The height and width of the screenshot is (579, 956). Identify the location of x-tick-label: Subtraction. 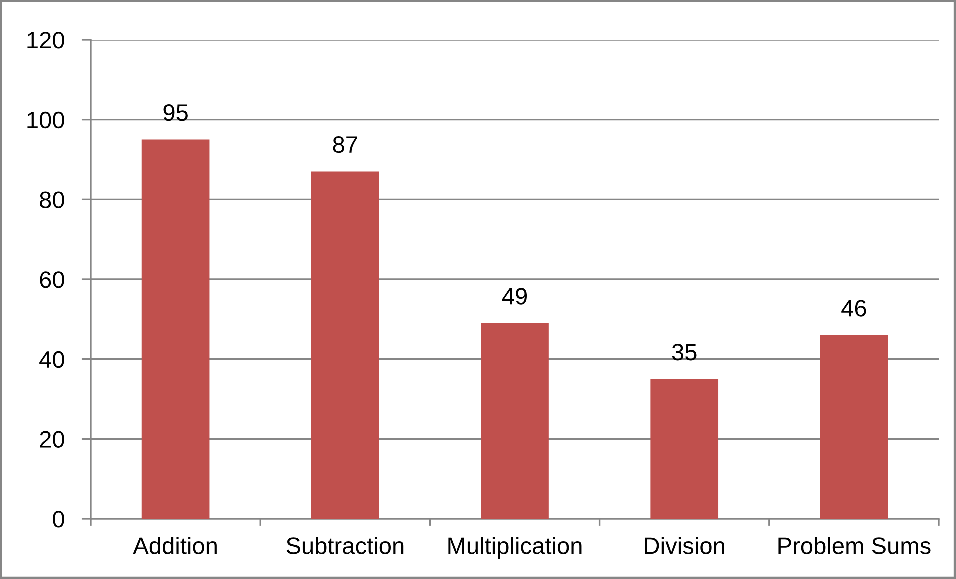
(345, 545).